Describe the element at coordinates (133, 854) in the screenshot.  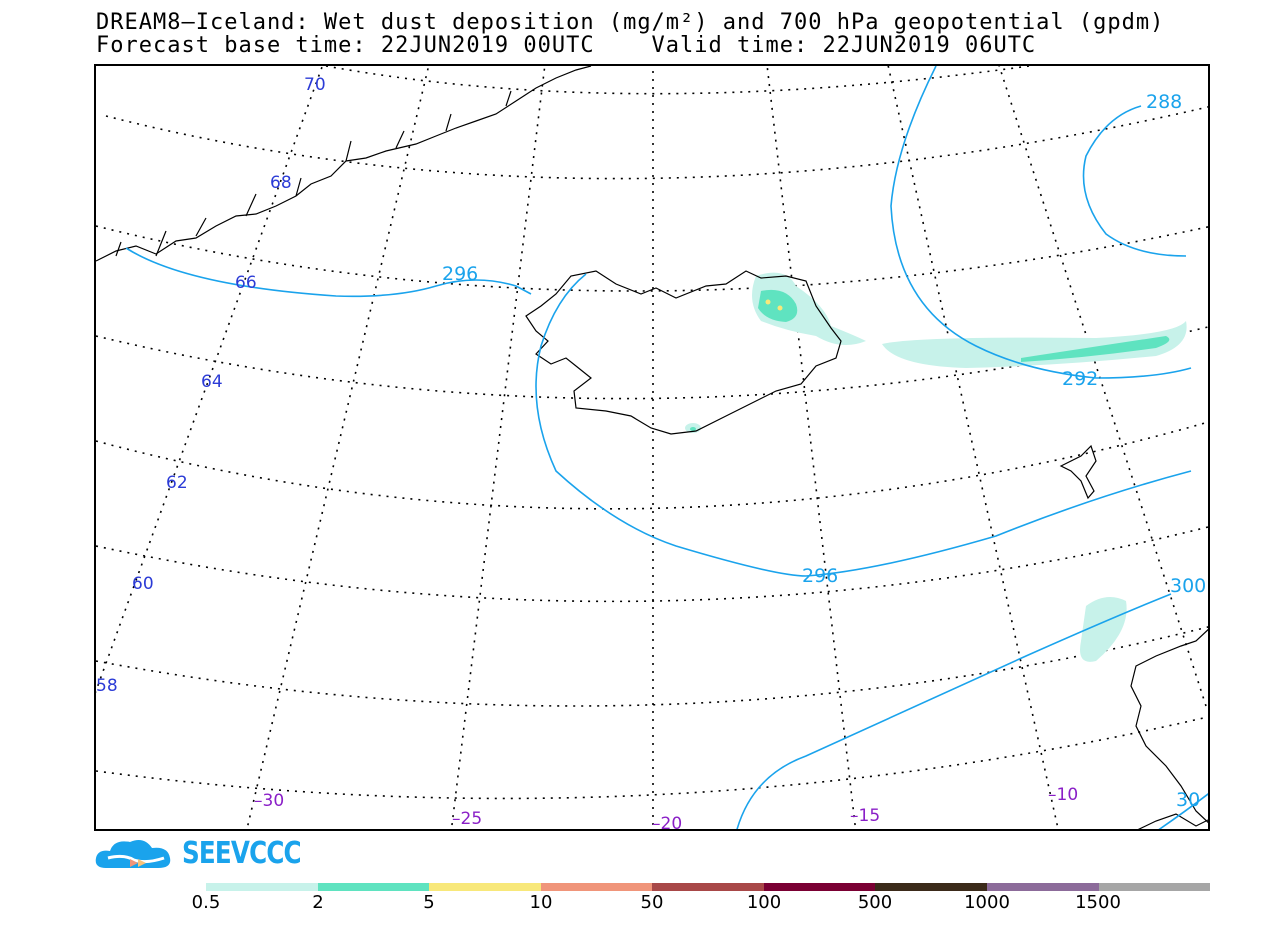
I see `seevccc-cloud-icon` at that location.